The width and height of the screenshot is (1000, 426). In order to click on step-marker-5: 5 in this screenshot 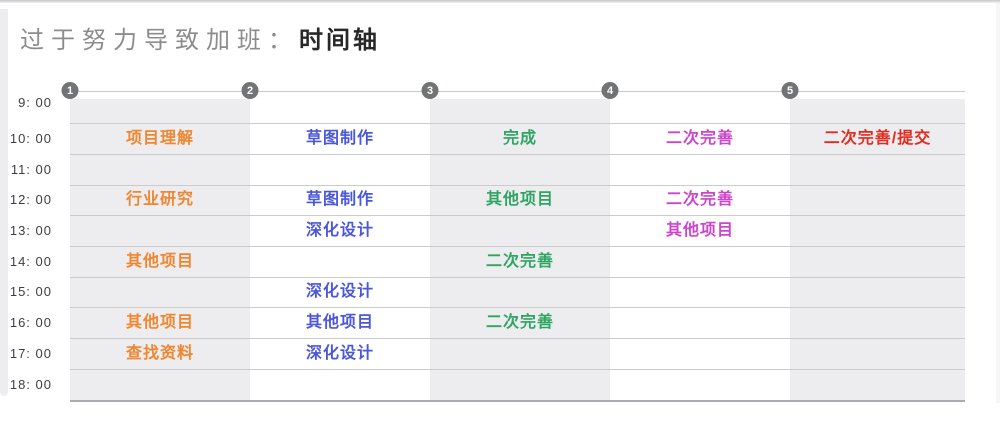, I will do `click(790, 90)`.